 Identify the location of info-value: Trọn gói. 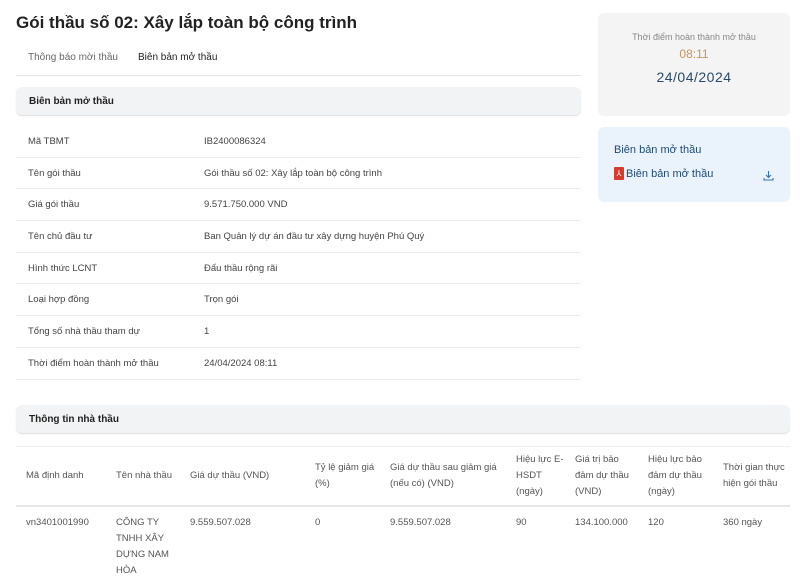
(221, 300).